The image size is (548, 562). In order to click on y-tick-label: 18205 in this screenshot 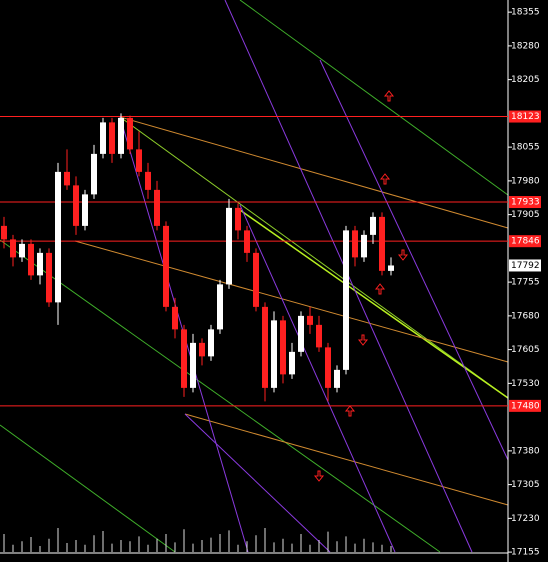, I will do `click(525, 80)`.